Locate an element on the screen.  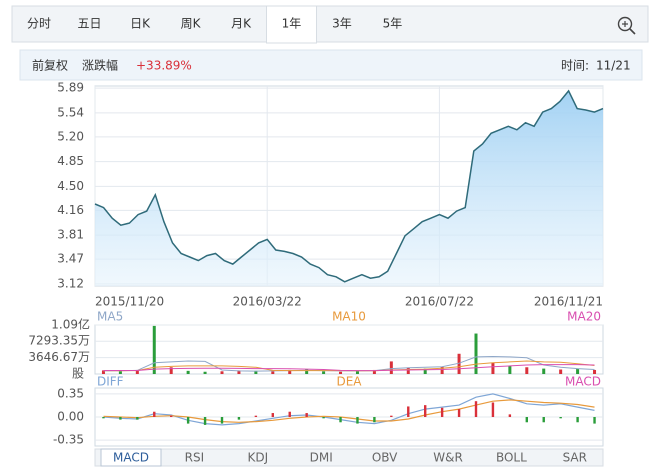
indicator-tab: KDJ is located at coordinates (257, 458).